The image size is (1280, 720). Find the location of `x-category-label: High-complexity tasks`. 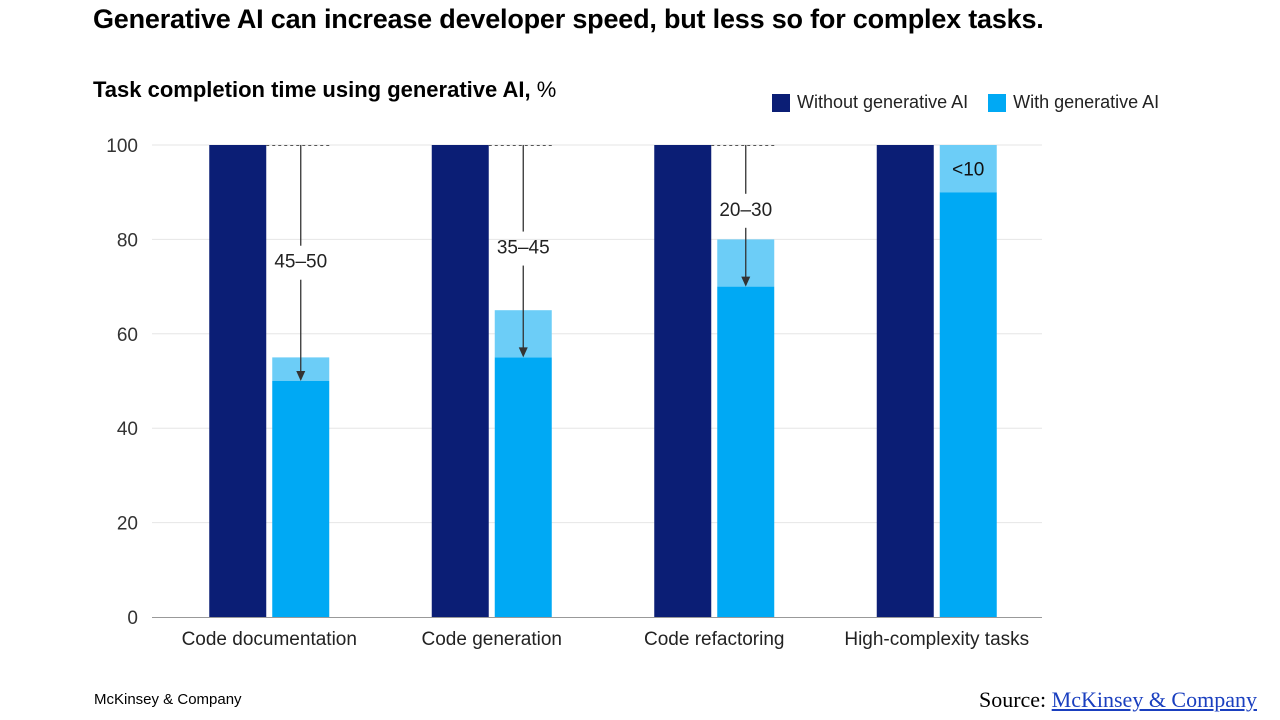

x-category-label: High-complexity tasks is located at coordinates (936, 639).